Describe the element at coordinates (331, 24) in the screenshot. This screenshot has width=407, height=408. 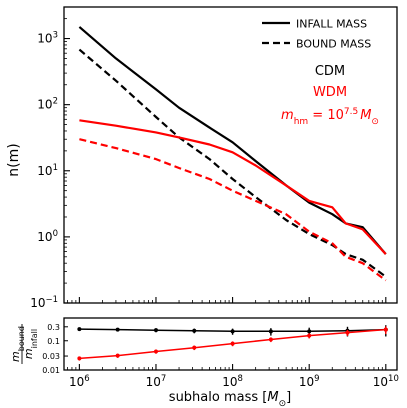
I see `legend-label-infall: INFALL MASS` at that location.